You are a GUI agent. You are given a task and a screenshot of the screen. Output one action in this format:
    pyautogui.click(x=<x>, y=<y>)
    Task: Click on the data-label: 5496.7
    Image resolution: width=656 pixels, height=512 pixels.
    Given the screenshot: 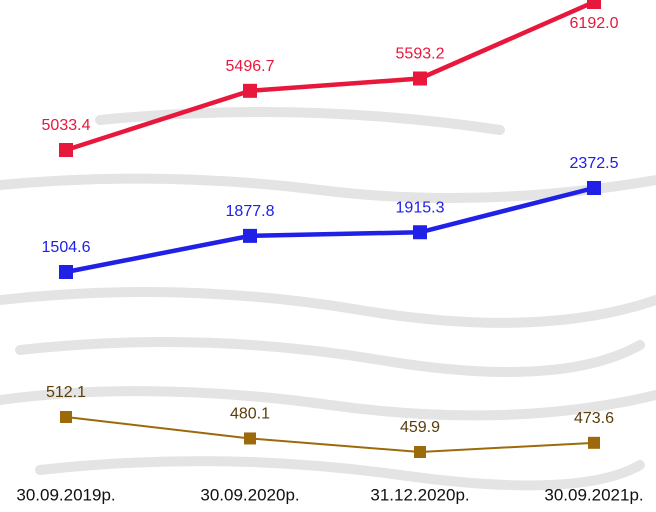 What is the action you would take?
    pyautogui.click(x=250, y=66)
    